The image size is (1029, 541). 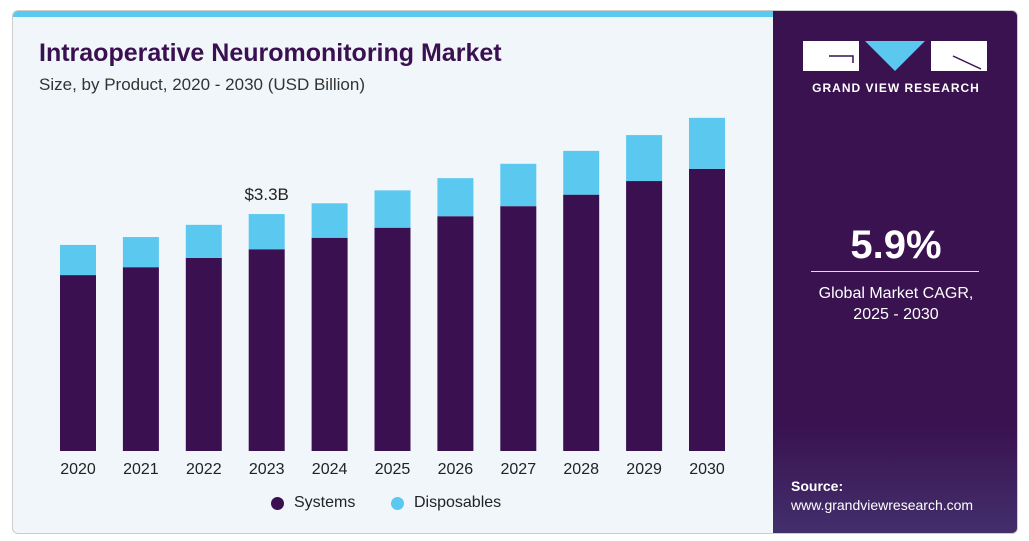 I want to click on divider, so click(x=895, y=271).